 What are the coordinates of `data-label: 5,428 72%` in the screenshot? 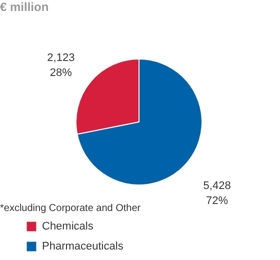 It's located at (217, 194).